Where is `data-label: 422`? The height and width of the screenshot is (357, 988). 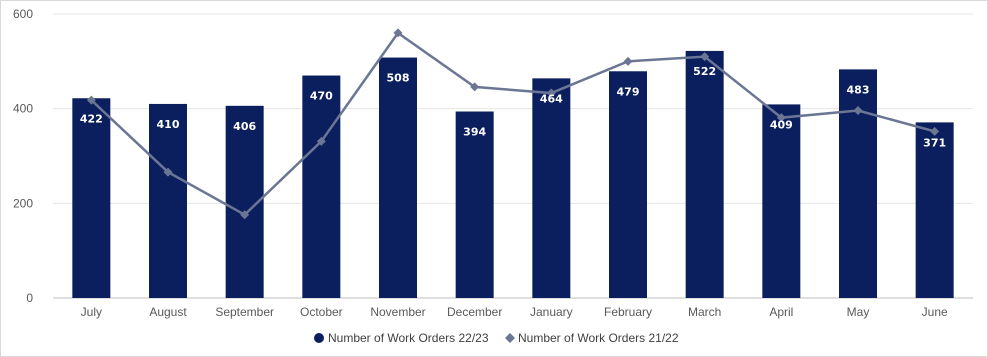 data-label: 422 is located at coordinates (91, 118).